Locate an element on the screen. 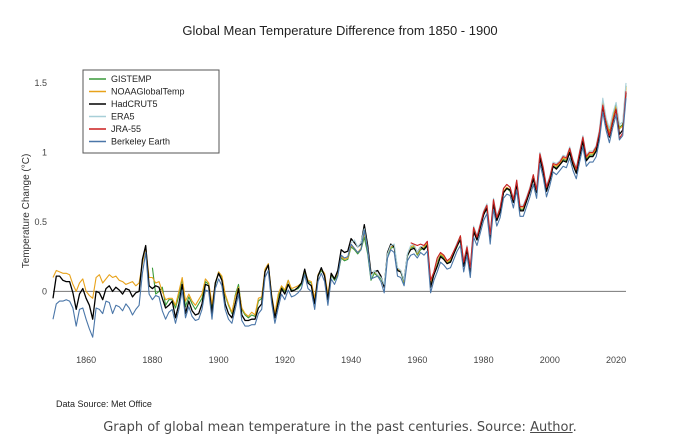 This screenshot has width=680, height=438. legend-box is located at coordinates (151, 111).